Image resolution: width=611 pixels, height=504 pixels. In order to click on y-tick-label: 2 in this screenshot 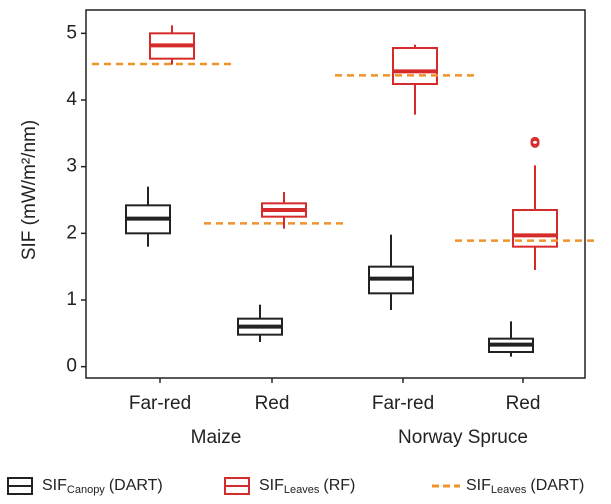, I will do `click(71, 232)`.